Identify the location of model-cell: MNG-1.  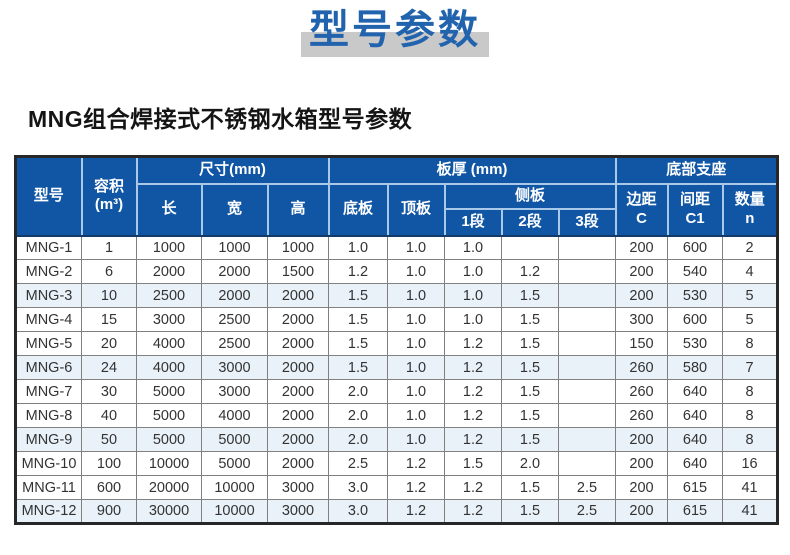
(48, 247).